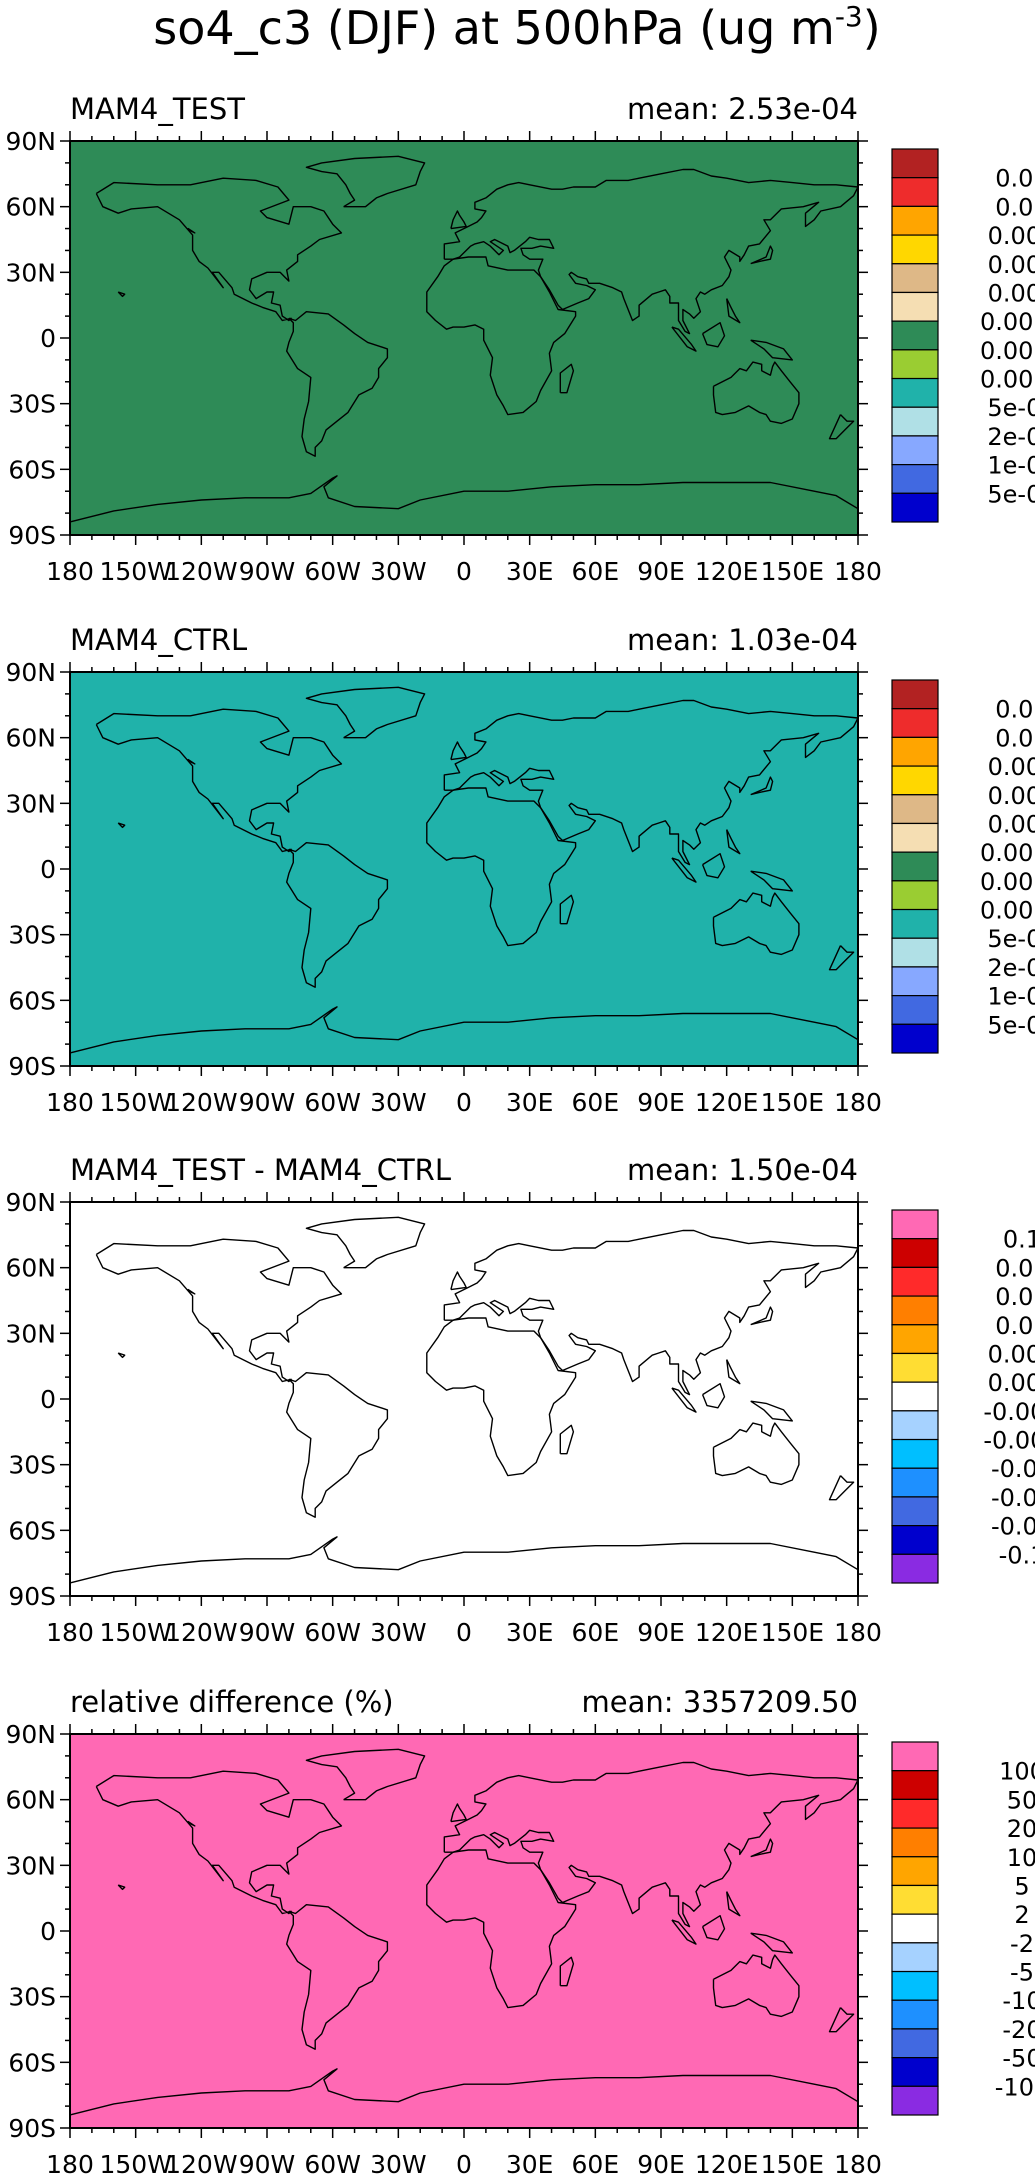  Describe the element at coordinates (1011, 265) in the screenshot. I see `colorbar-label: 0.002` at that location.